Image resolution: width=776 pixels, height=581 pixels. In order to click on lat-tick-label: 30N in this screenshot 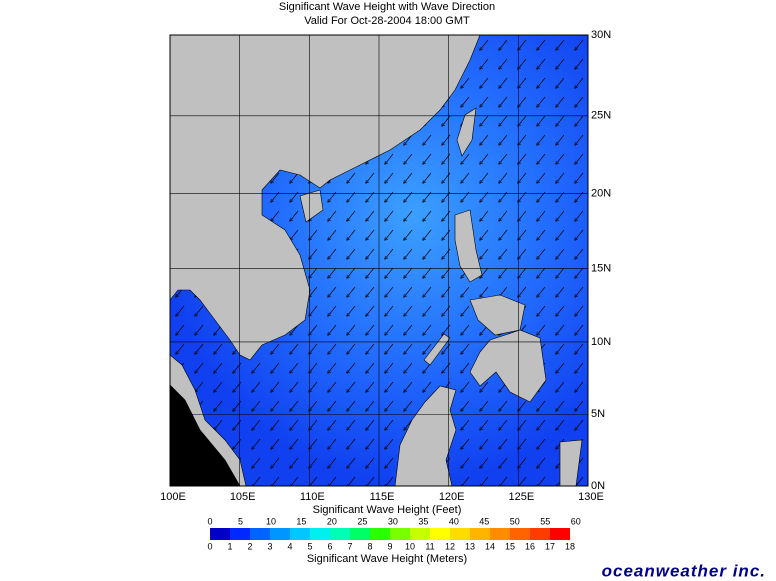, I will do `click(601, 35)`.